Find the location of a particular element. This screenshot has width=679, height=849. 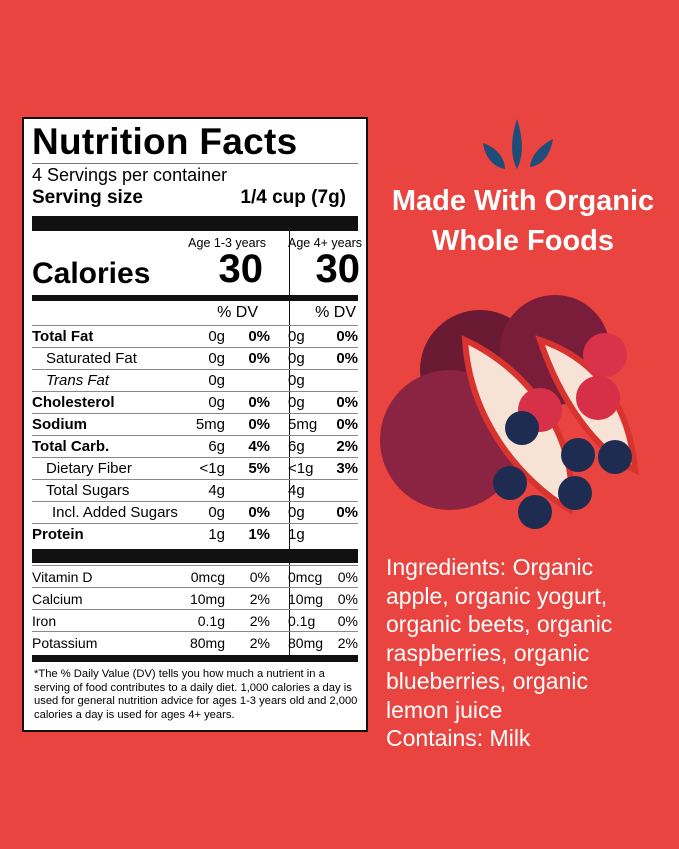

vitamin-row: Potassium 80mg 2% 80mg 2% is located at coordinates (195, 642).